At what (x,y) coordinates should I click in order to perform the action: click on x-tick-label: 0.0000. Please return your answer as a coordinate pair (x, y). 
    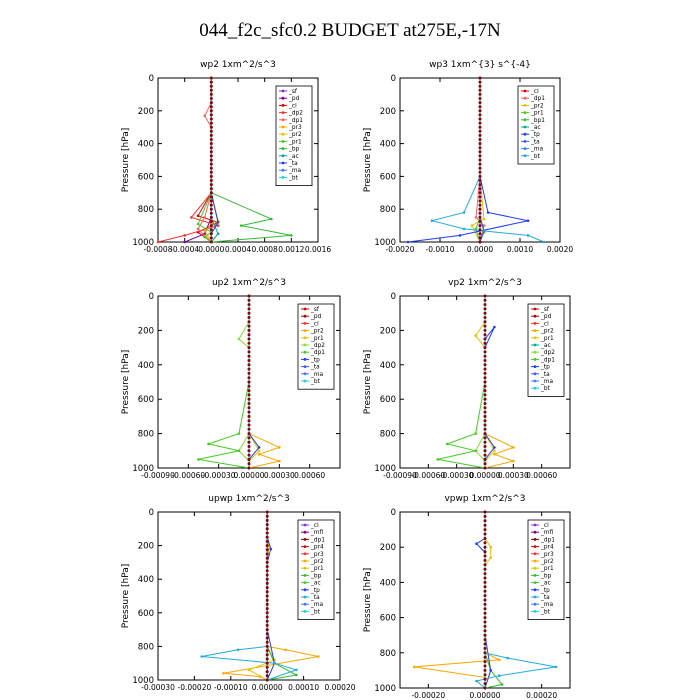
    Looking at the image, I should click on (480, 249).